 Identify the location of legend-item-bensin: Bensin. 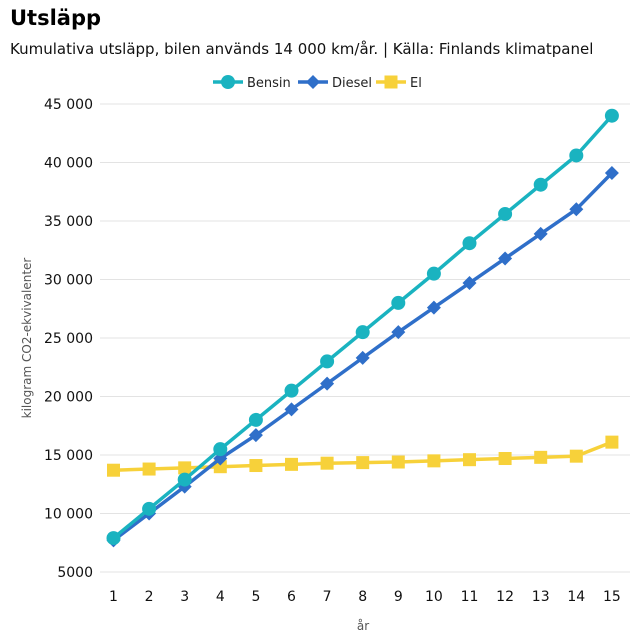
(252, 83).